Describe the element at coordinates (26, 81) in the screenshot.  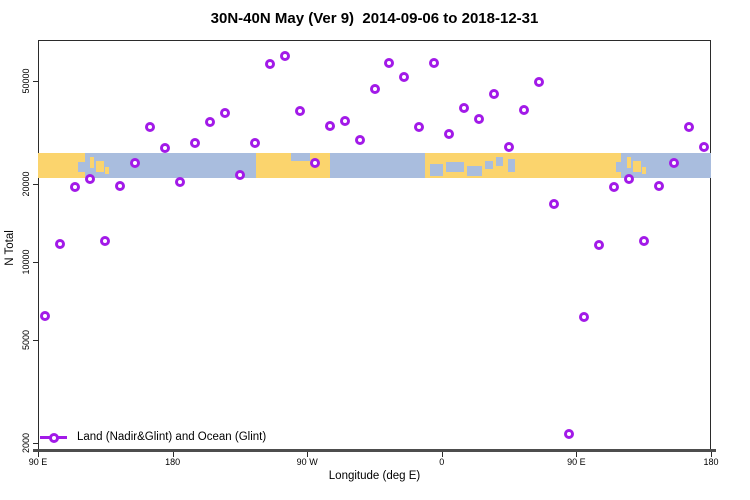
I see `y-tick-label: 50000` at that location.